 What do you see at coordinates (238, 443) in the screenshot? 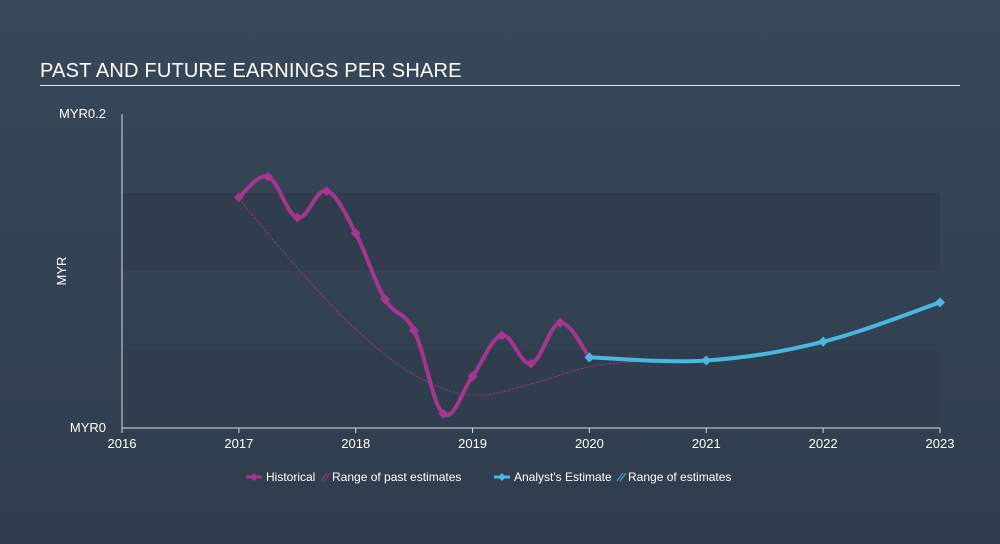
I see `x-tick-label-2017: 2017` at bounding box center [238, 443].